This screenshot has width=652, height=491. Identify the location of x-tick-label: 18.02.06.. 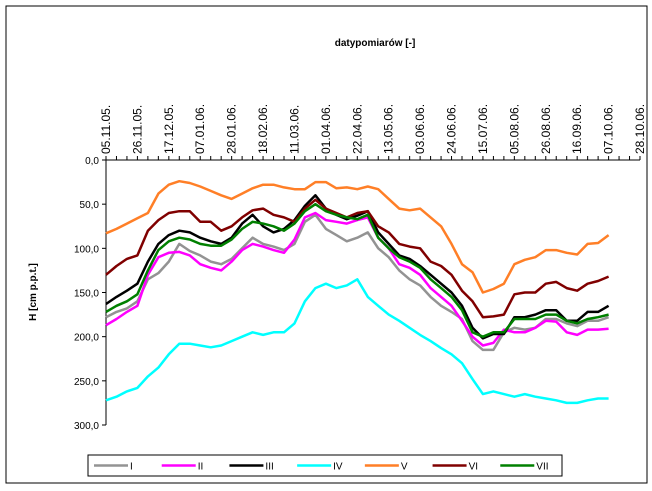
(263, 129).